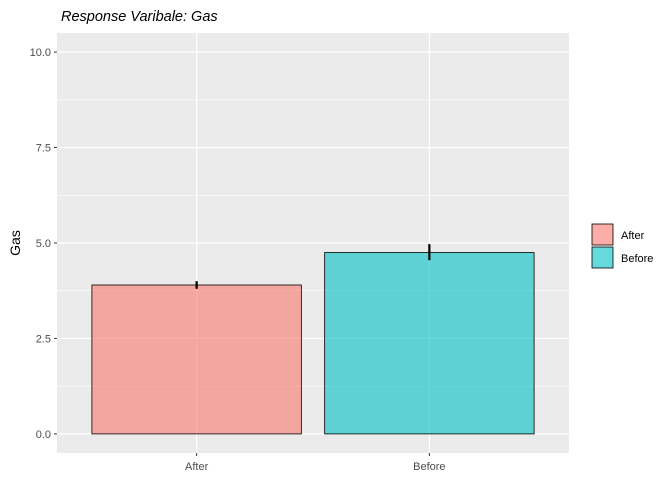 The height and width of the screenshot is (480, 672). I want to click on y-tick-label: 5.0, so click(43, 244).